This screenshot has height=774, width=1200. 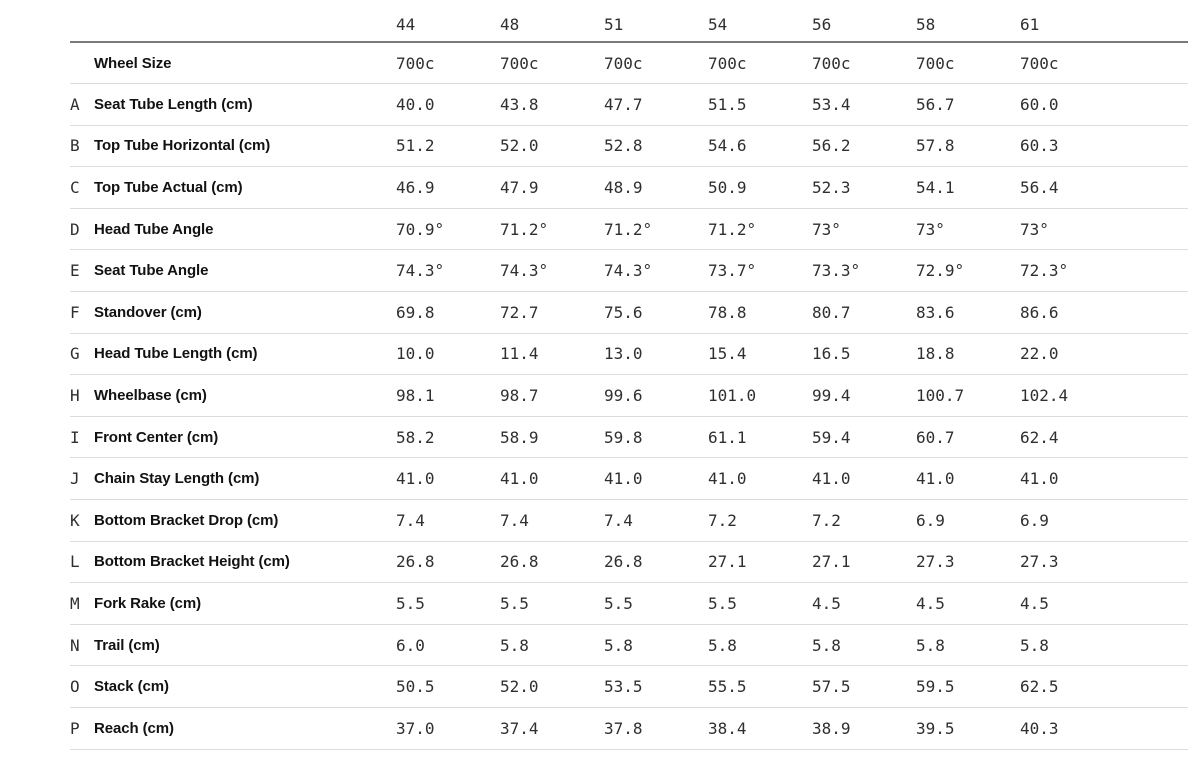 What do you see at coordinates (519, 687) in the screenshot?
I see `geometry-value: 52.0` at bounding box center [519, 687].